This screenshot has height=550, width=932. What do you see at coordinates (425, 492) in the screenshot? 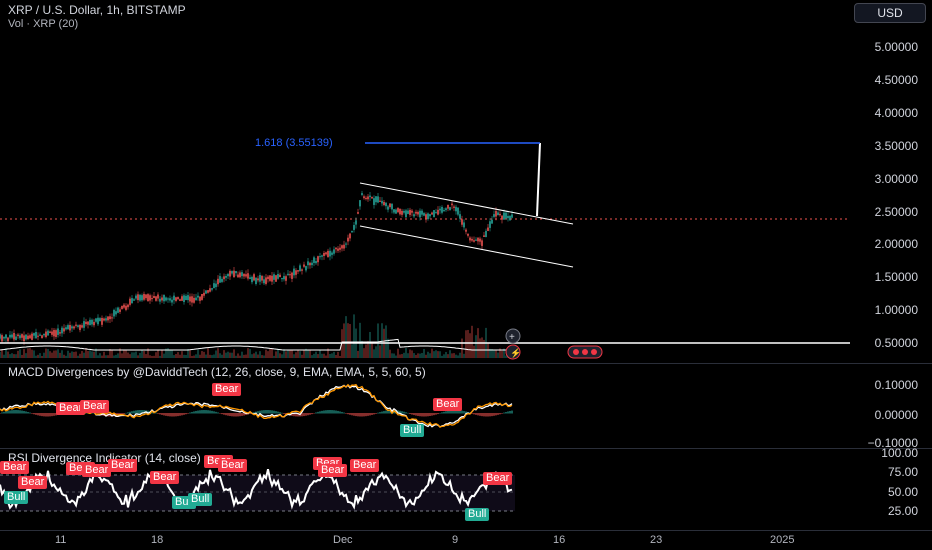
I see `rsi-chart` at bounding box center [425, 492].